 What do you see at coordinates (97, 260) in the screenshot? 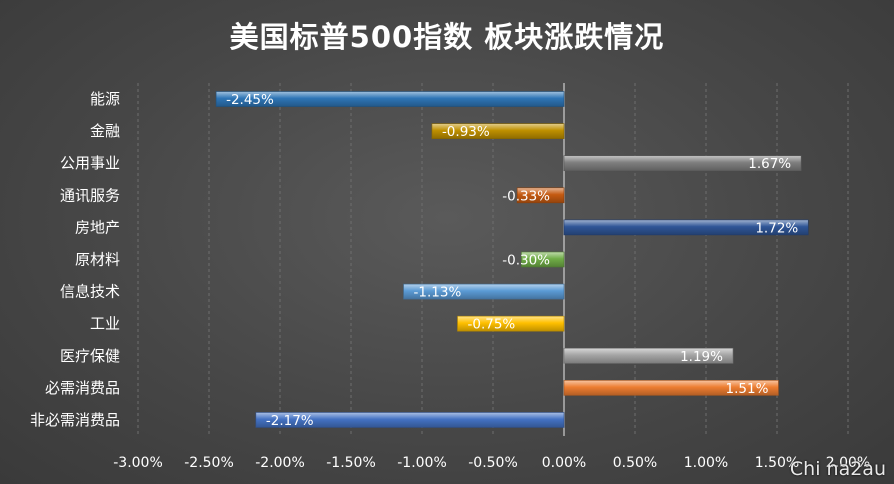
I see `category-label: 原材料` at bounding box center [97, 260].